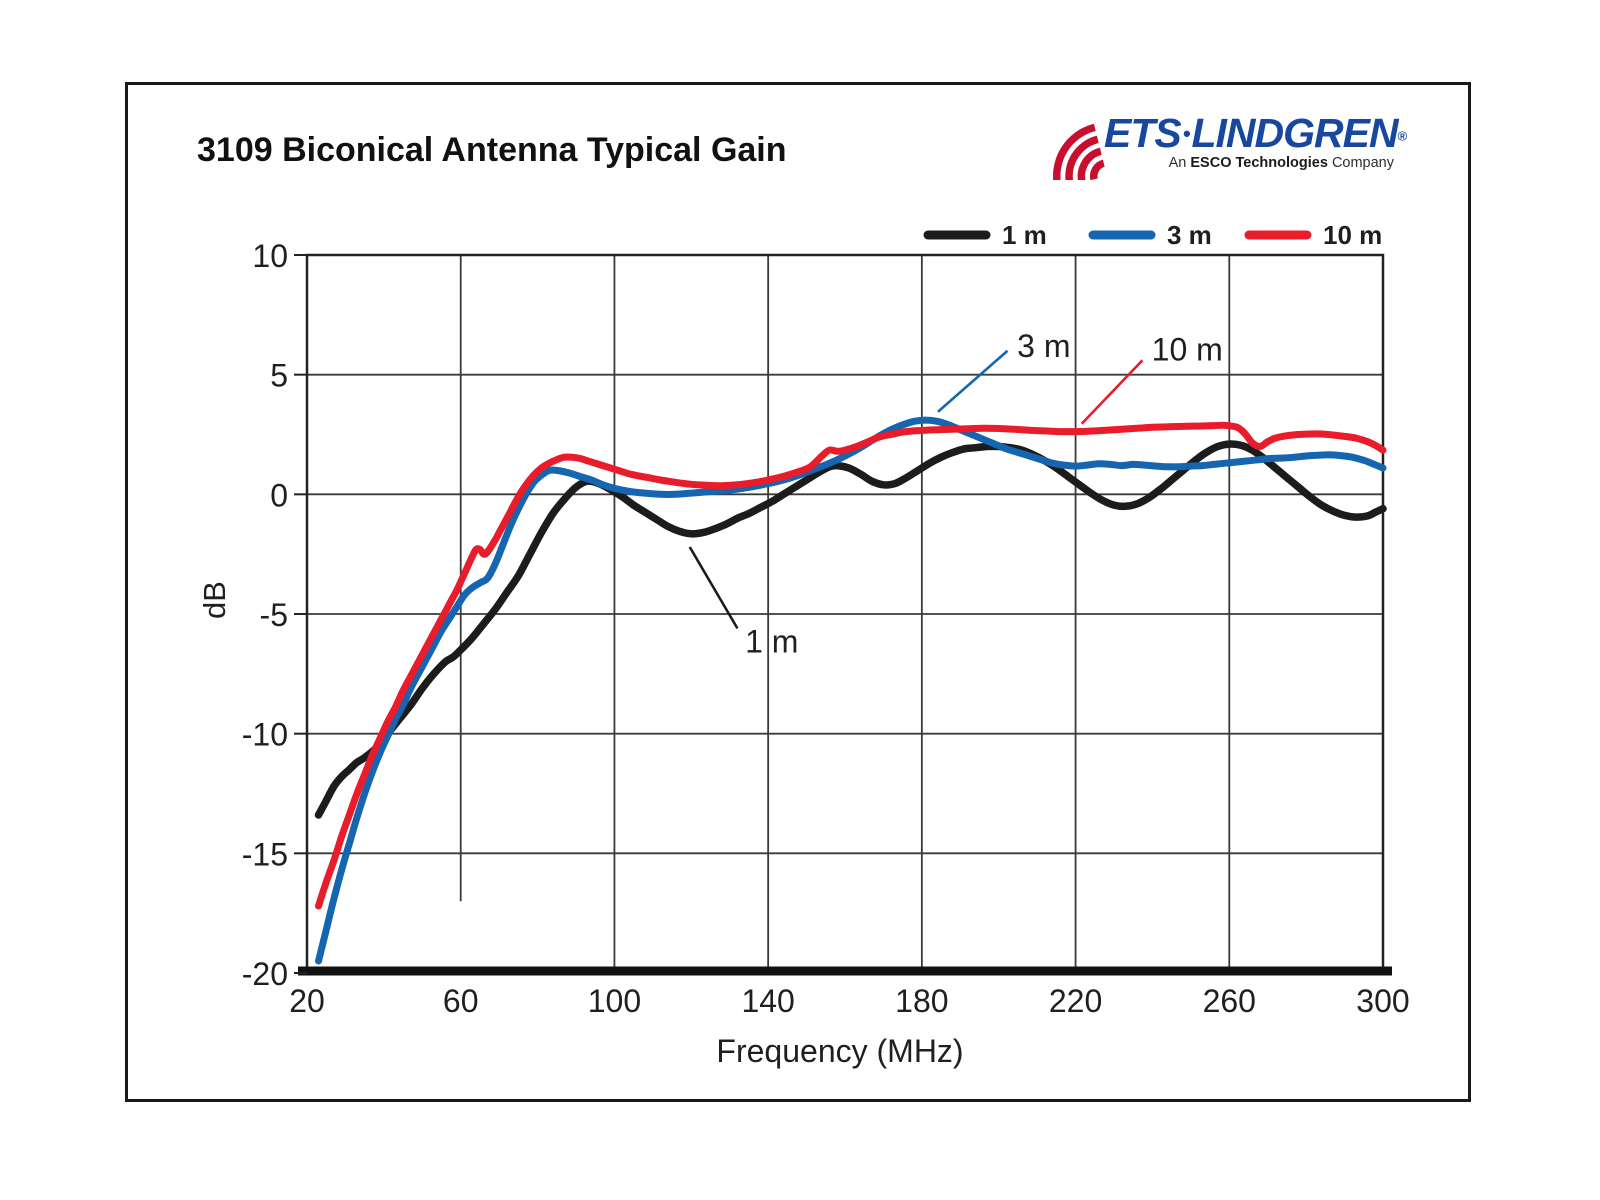 This screenshot has height=1200, width=1600. Describe the element at coordinates (1079, 151) in the screenshot. I see `logo-waves-icon` at that location.